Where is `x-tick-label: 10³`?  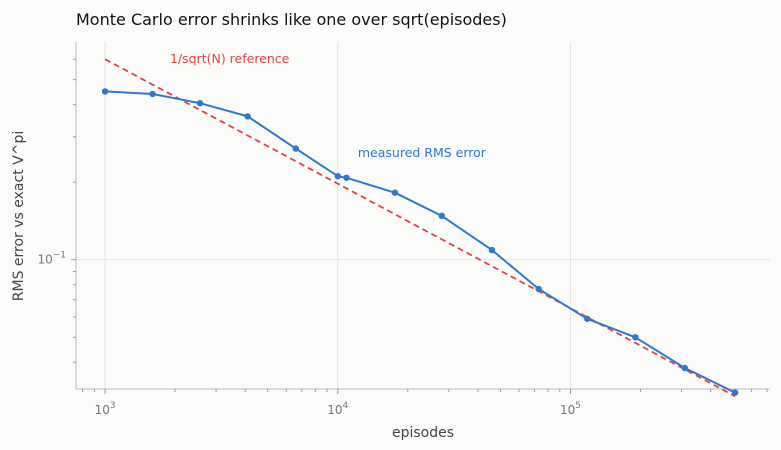
x-tick-label: 10³ is located at coordinates (105, 409).